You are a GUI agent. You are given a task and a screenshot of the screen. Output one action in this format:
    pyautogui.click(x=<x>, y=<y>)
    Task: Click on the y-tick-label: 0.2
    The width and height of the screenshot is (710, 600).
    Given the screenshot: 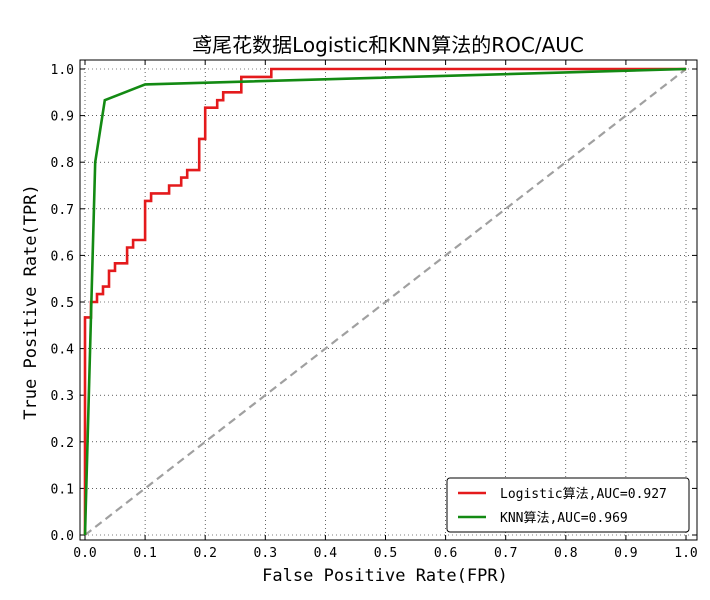 What is the action you would take?
    pyautogui.click(x=62, y=443)
    